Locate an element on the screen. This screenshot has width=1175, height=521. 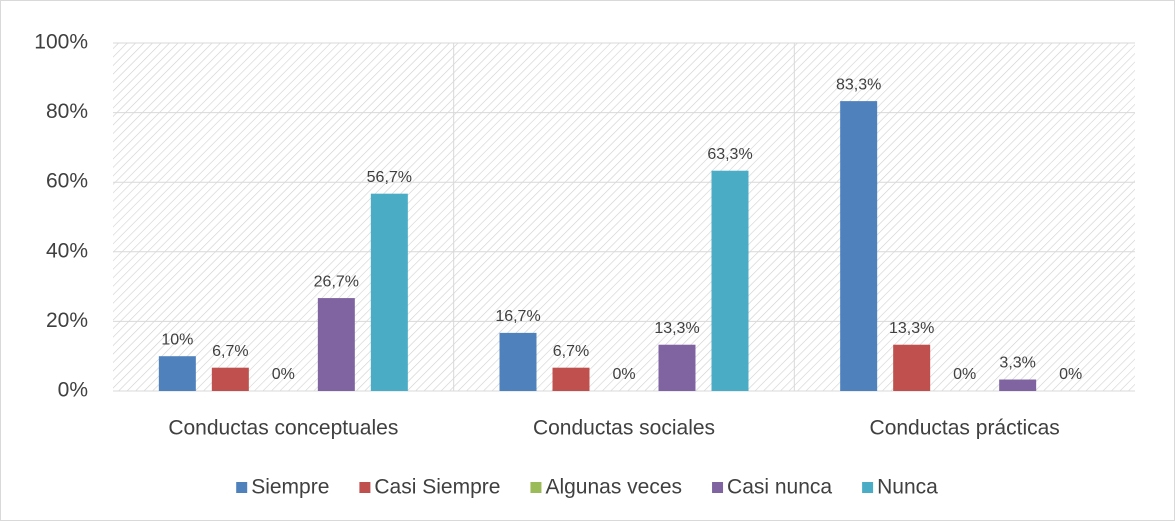
x-tick-label: Conductas prácticas is located at coordinates (965, 428).